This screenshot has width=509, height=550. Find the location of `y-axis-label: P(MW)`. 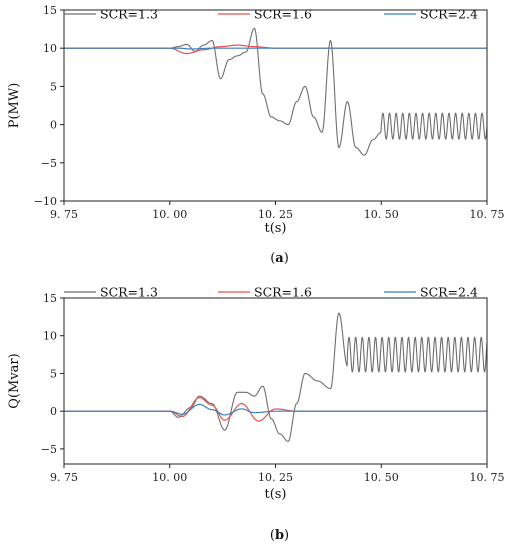

y-axis-label: P(MW) is located at coordinates (14, 106).